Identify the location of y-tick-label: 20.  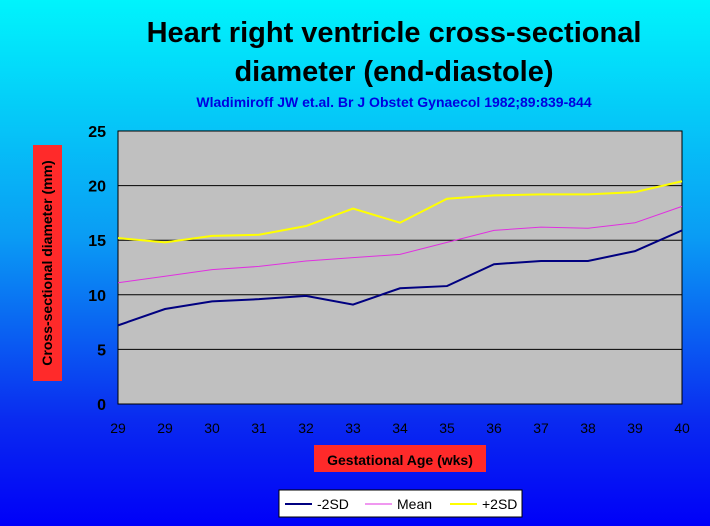
(97, 187).